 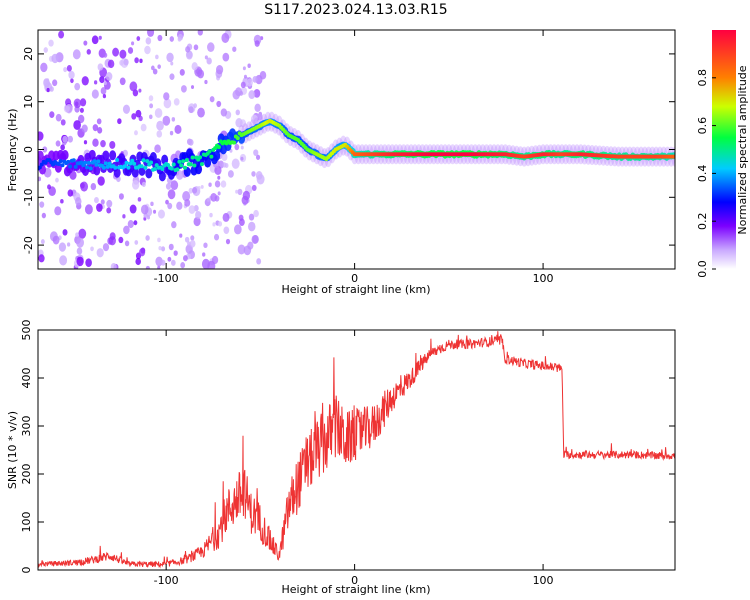 I want to click on colorbar-ticks: 0.0 0.2 0.4 0.6 0.8, so click(x=706, y=173).